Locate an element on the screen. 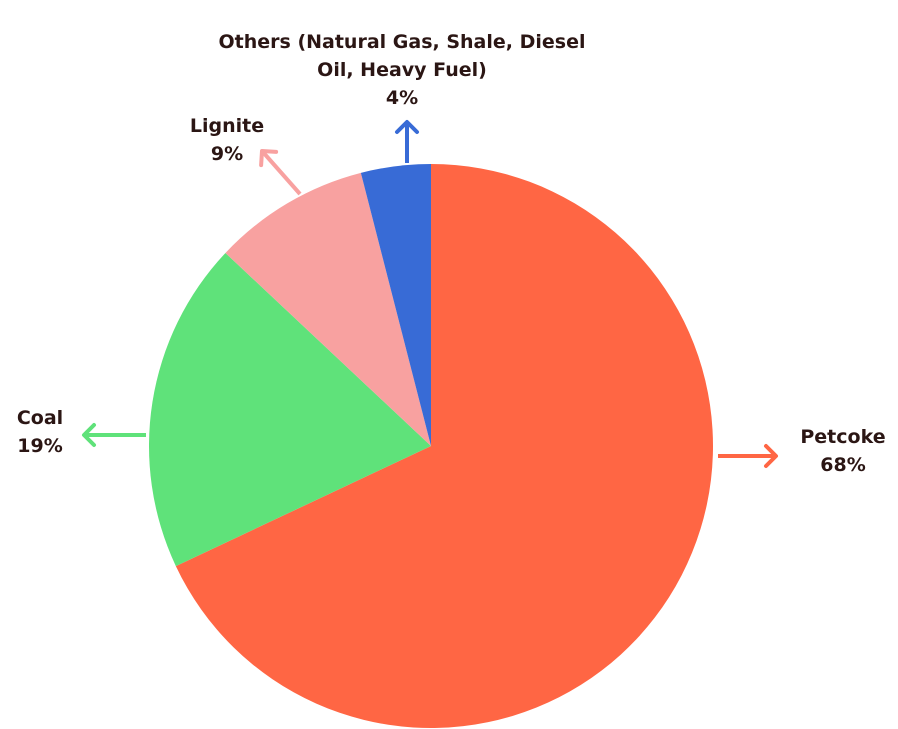  value-label: 68% is located at coordinates (843, 465).